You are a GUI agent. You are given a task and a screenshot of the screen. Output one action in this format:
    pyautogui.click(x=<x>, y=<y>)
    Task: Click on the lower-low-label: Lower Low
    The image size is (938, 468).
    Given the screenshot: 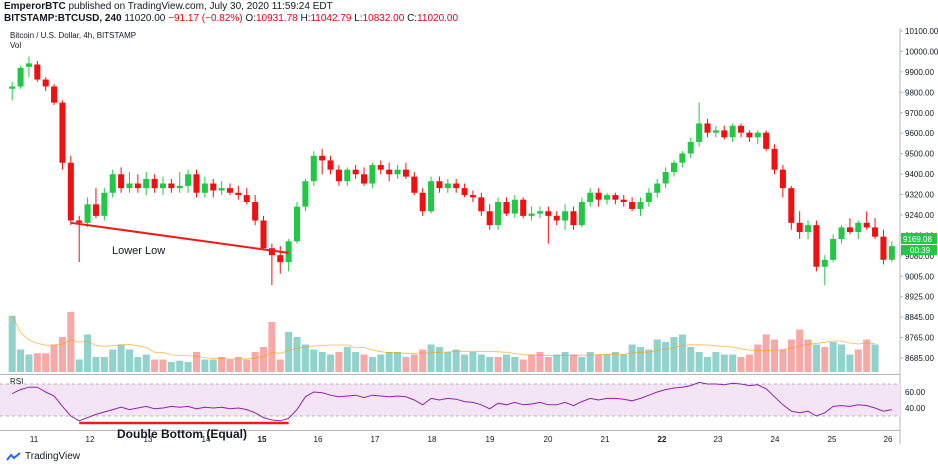 What is the action you would take?
    pyautogui.click(x=138, y=251)
    